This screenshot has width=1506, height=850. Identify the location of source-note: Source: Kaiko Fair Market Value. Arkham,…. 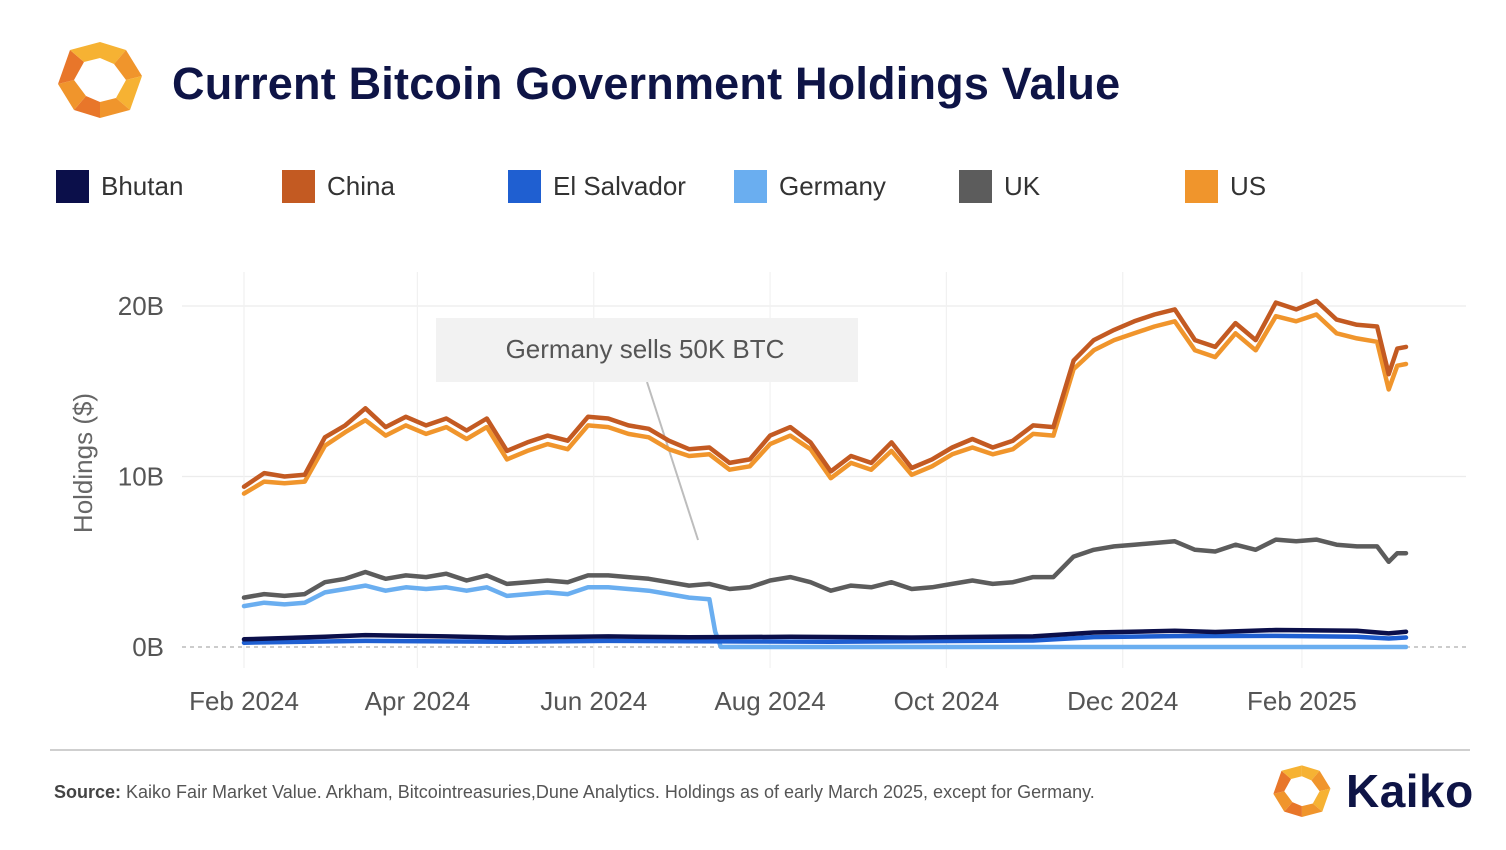
(574, 792).